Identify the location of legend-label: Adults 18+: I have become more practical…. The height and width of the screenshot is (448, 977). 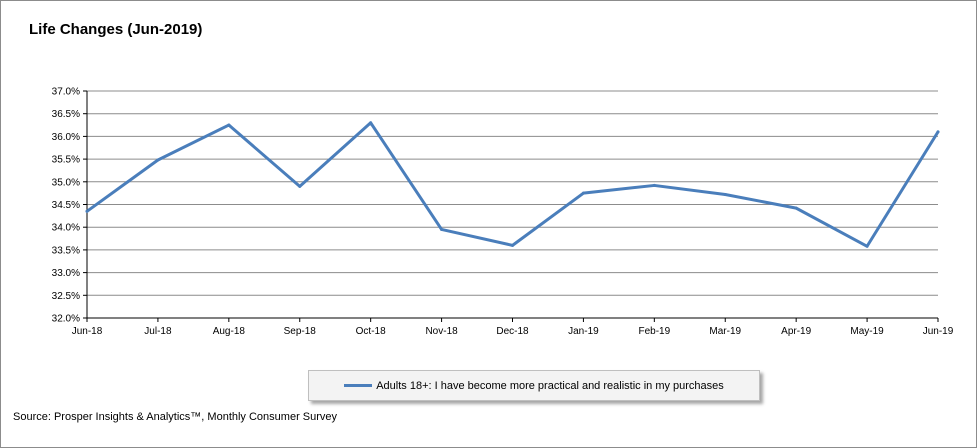
(550, 385).